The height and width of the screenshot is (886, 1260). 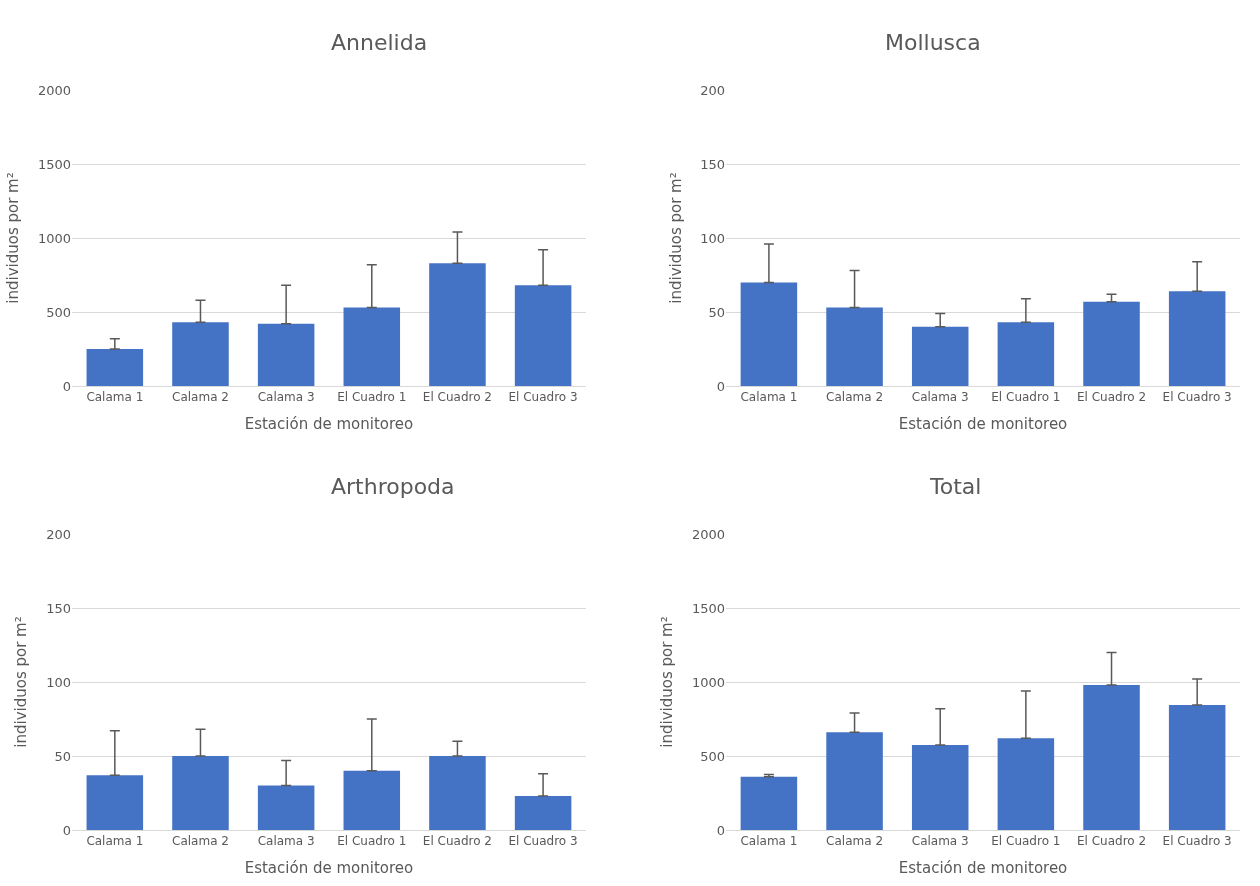 I want to click on chart-title: Mollusca, so click(x=933, y=42).